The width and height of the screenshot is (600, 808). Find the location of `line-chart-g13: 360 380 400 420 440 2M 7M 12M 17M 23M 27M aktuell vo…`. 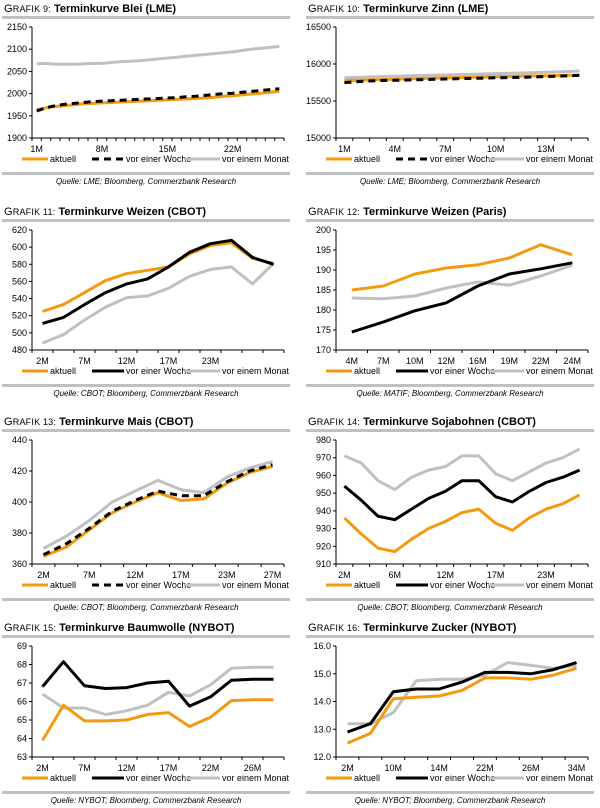

line-chart-g13: 360 380 400 420 440 2M 7M 12M 17M 23M 27M aktuell vo… is located at coordinates (151, 512).